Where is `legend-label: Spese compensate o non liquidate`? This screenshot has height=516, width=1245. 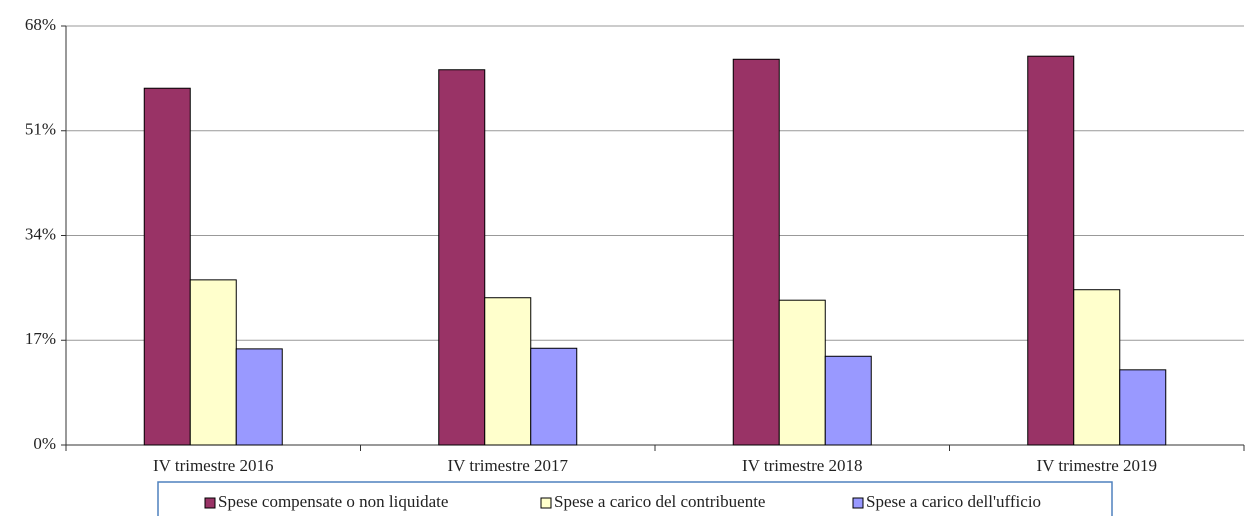 legend-label: Spese compensate o non liquidate is located at coordinates (333, 501).